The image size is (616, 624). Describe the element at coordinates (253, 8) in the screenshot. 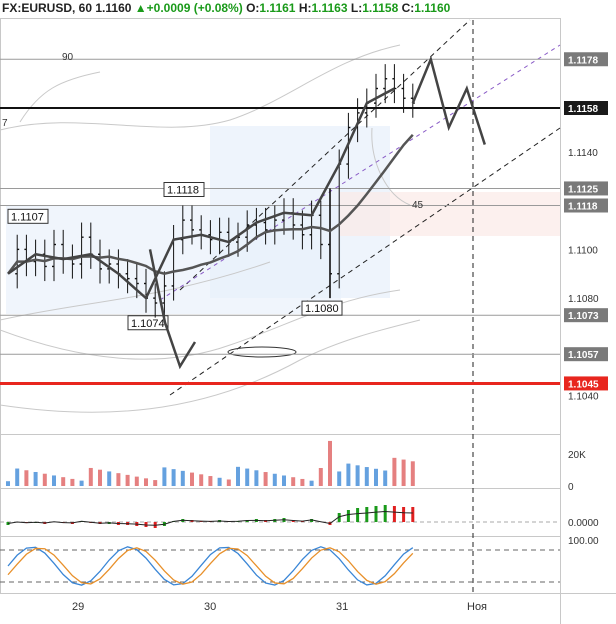

I see `open-label: O:` at that location.